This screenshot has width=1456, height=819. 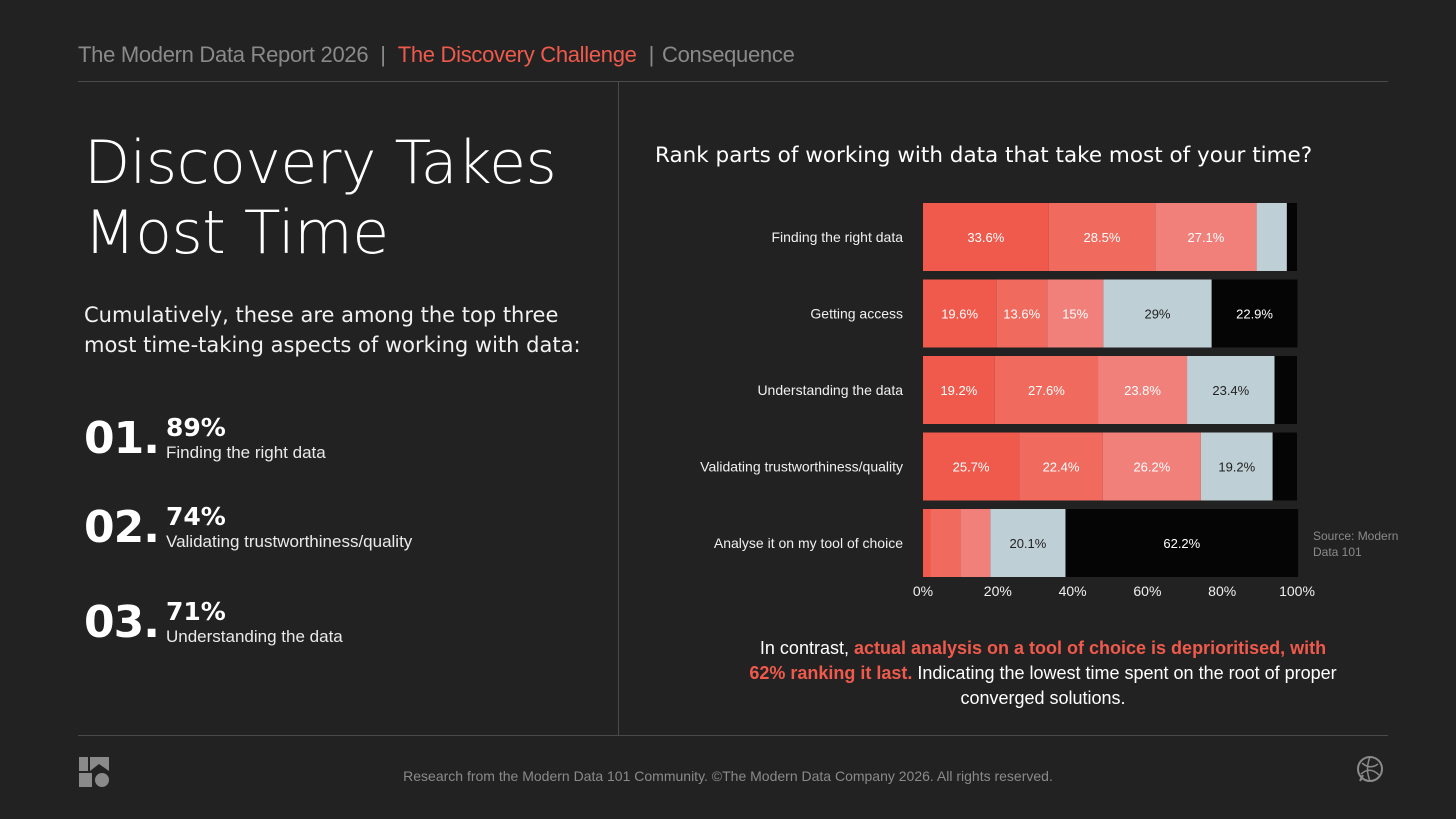 I want to click on data-label: 13.6%, so click(x=1021, y=314).